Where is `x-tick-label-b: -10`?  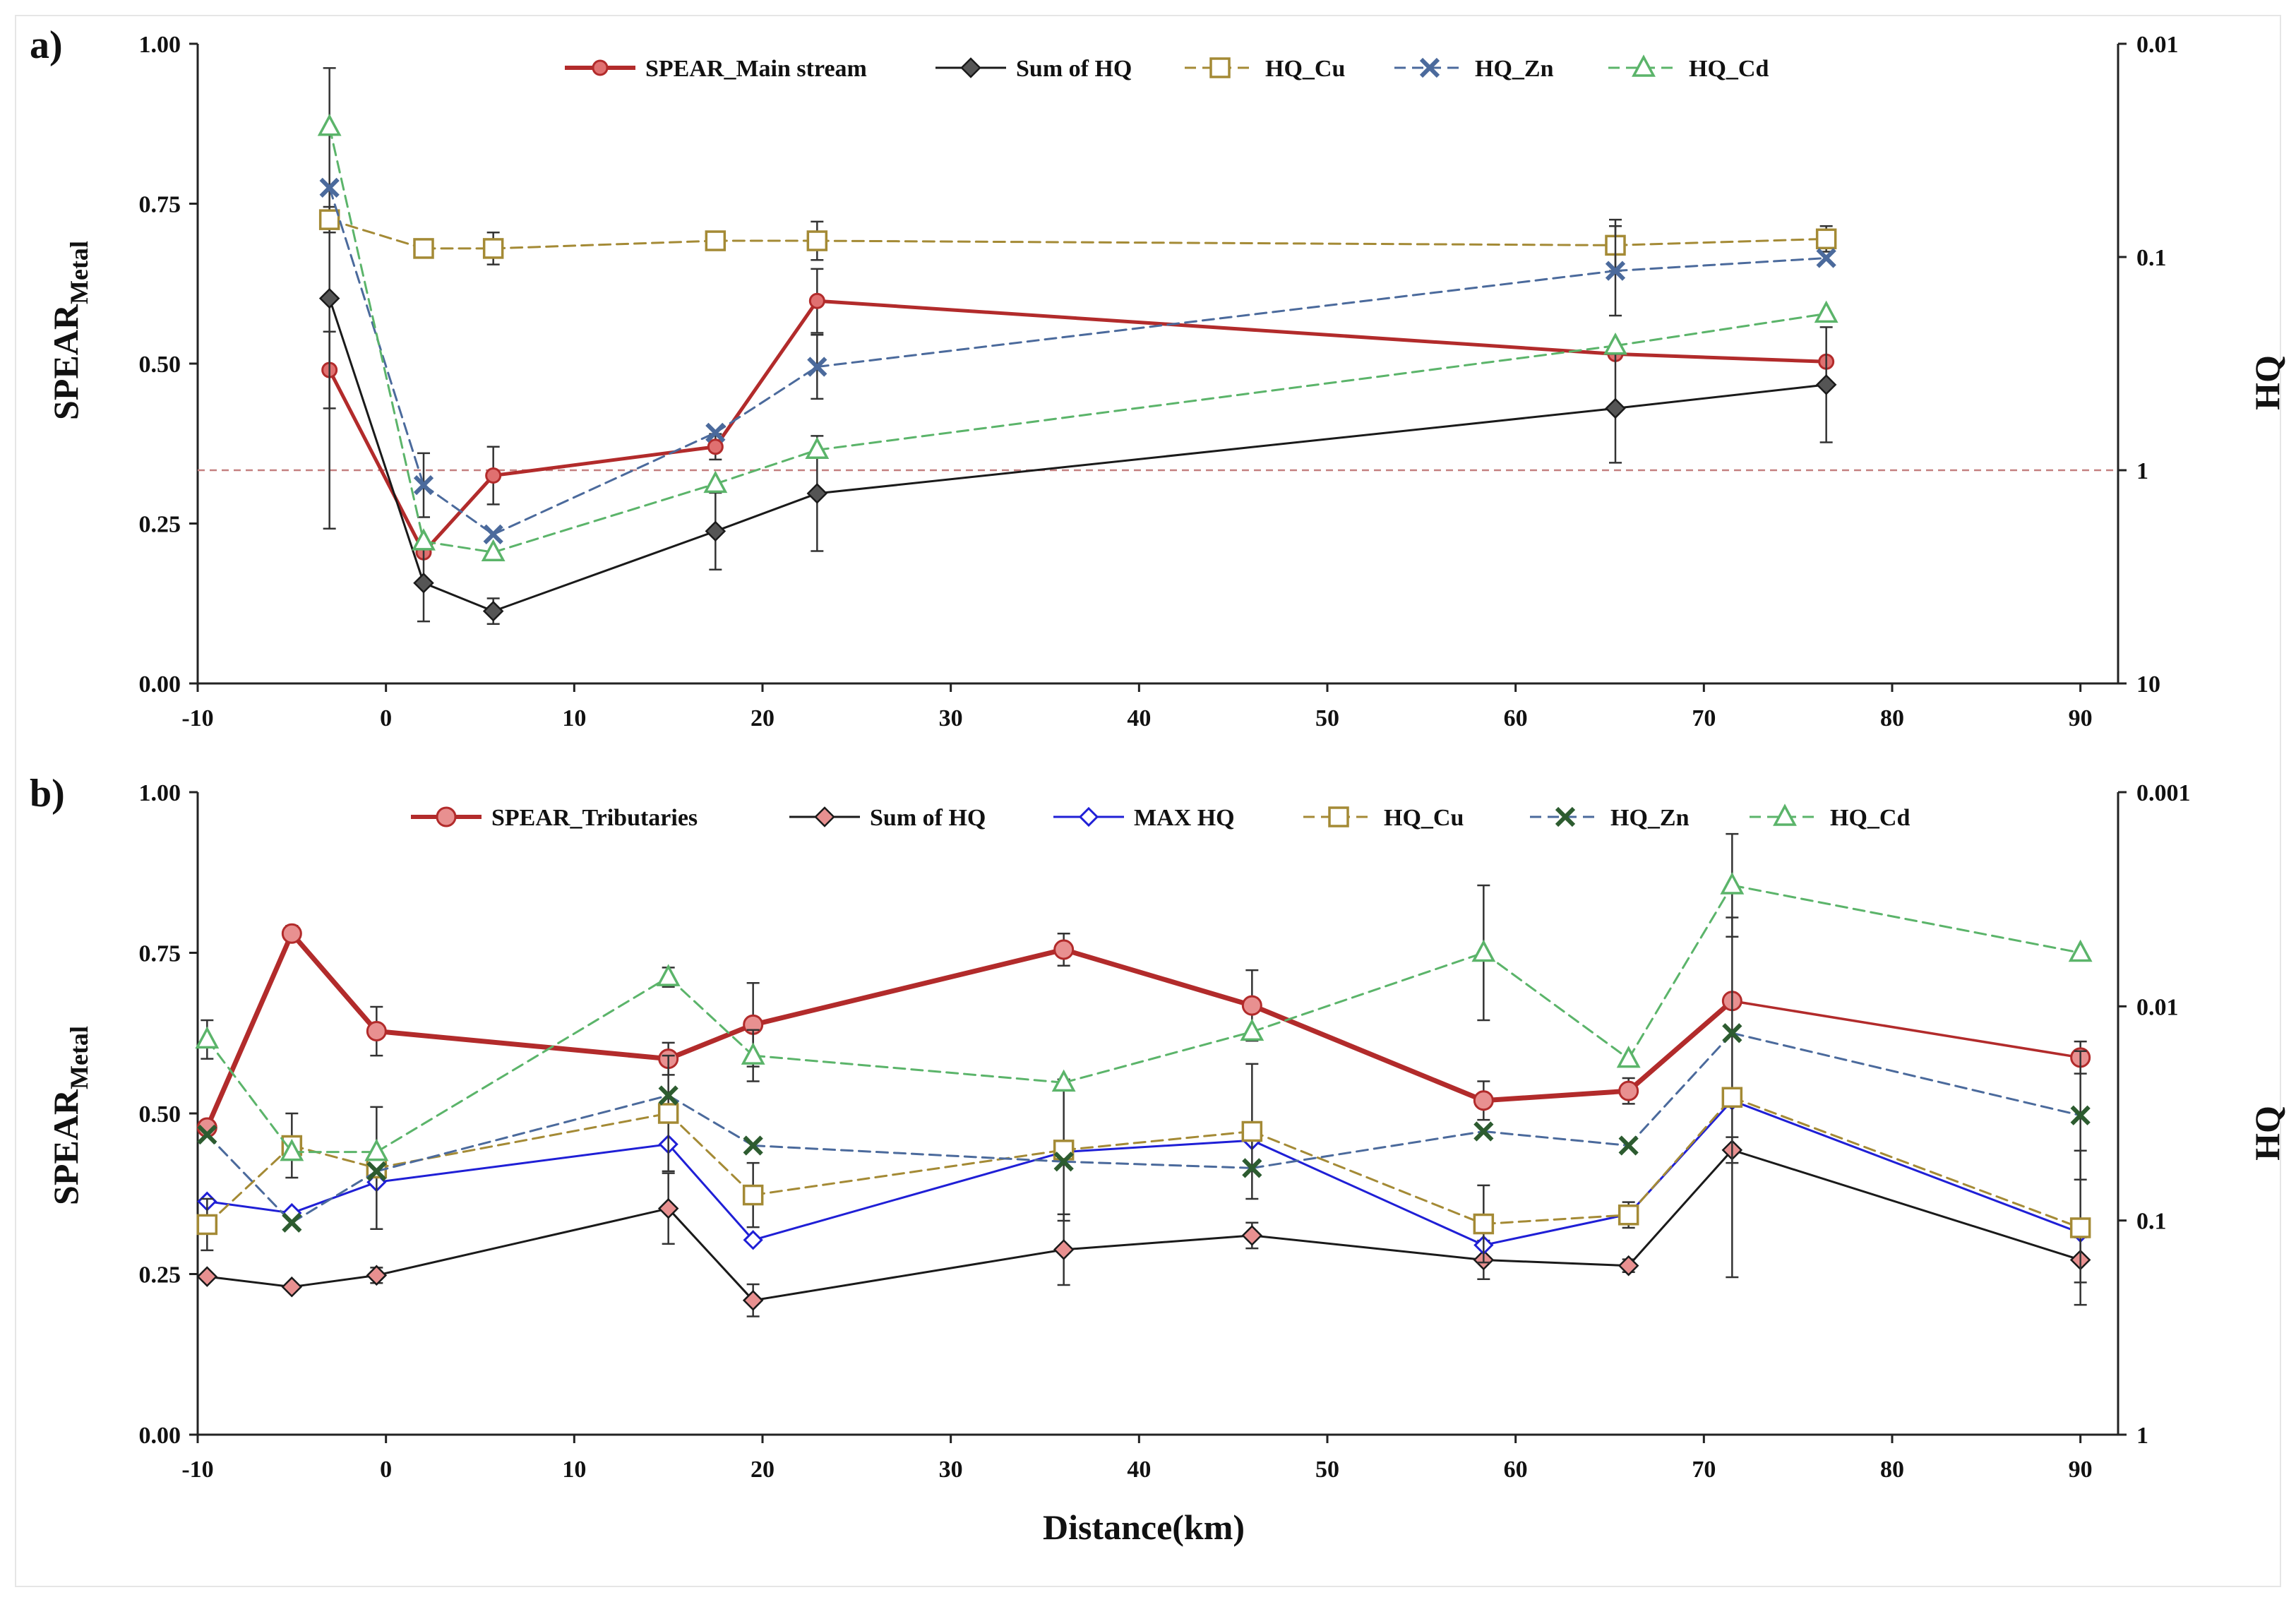
x-tick-label-b: -10 is located at coordinates (197, 1470).